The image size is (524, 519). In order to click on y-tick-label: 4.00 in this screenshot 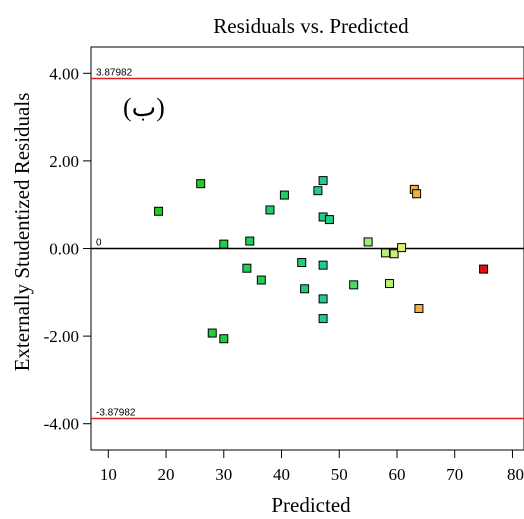, I will do `click(64, 73)`.